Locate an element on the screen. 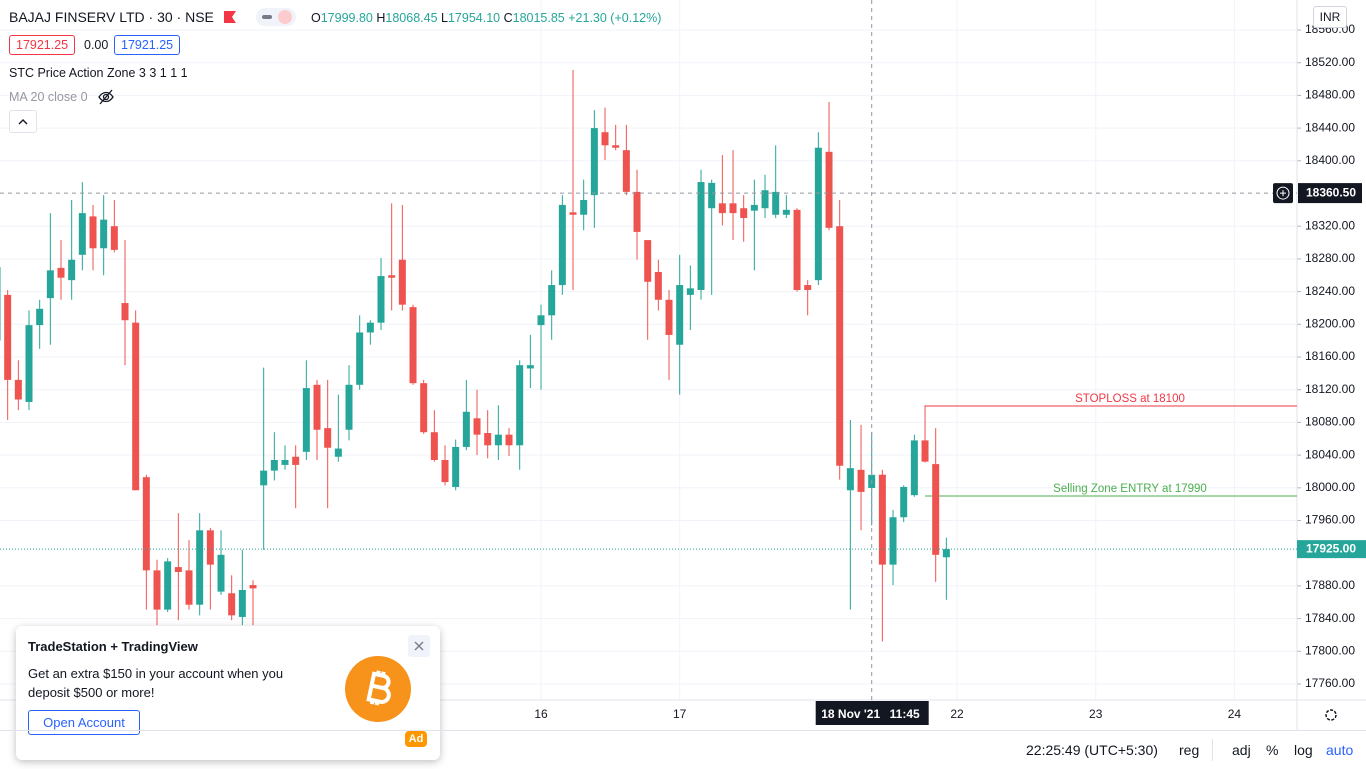 The image size is (1366, 769). y-tick-label: 17960.00 is located at coordinates (1330, 520).